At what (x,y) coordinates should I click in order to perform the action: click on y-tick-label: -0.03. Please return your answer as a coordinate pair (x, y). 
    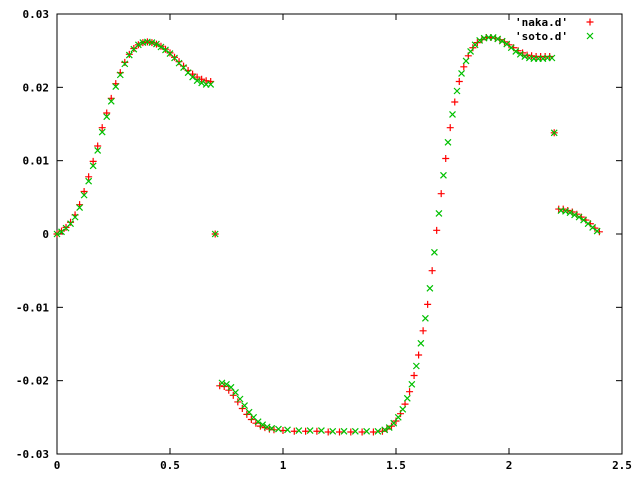
    Looking at the image, I should click on (32, 454).